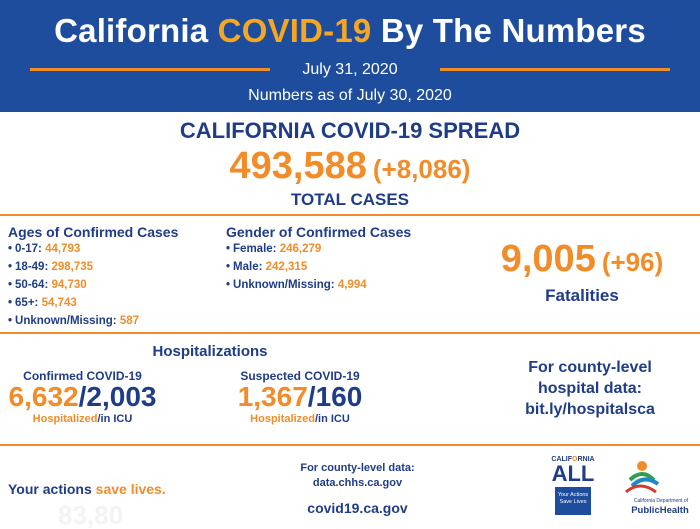  Describe the element at coordinates (300, 419) in the screenshot. I see `suspected-labels: Hospitalized/in ICU` at that location.